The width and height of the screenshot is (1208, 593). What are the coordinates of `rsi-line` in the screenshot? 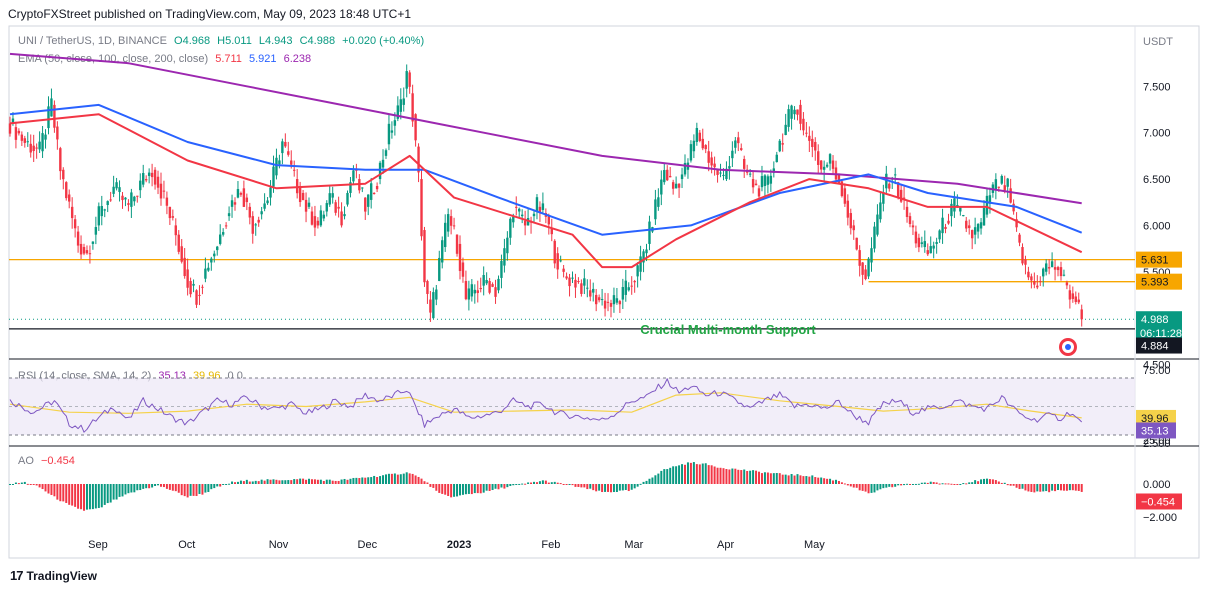 It's located at (546, 405).